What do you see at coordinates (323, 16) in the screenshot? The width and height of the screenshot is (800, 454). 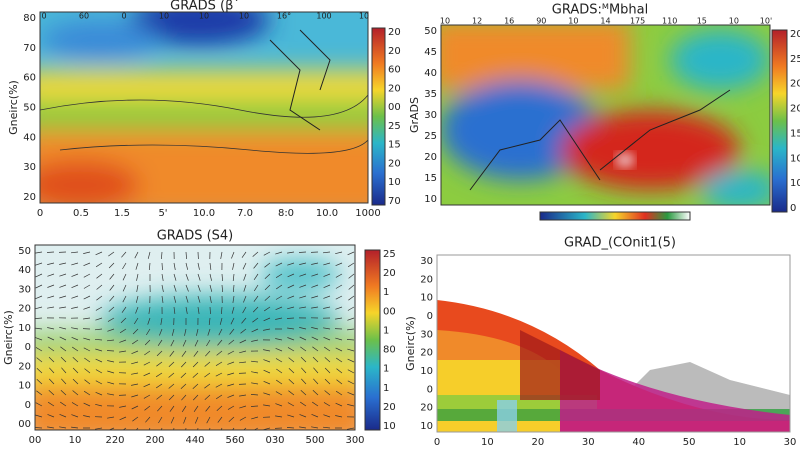 I see `top-tick-label: 100` at bounding box center [323, 16].